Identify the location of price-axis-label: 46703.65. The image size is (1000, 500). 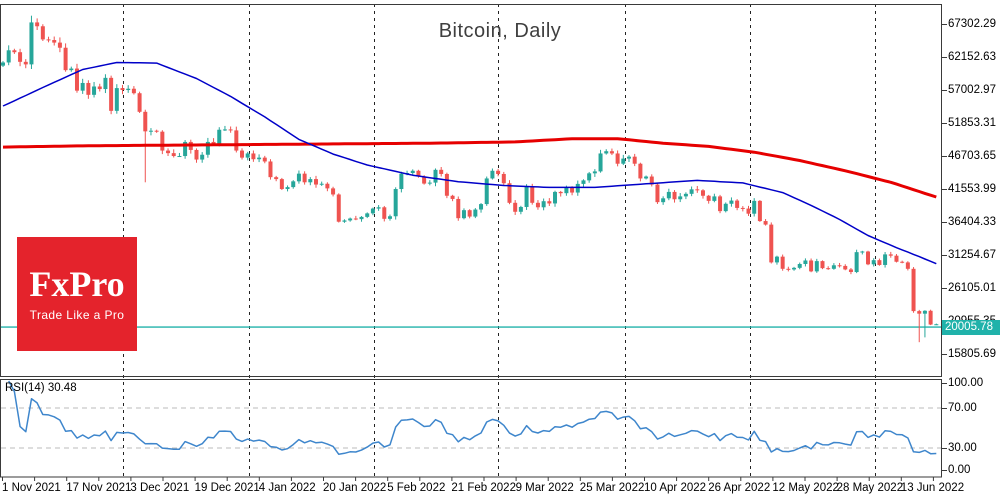
(972, 156).